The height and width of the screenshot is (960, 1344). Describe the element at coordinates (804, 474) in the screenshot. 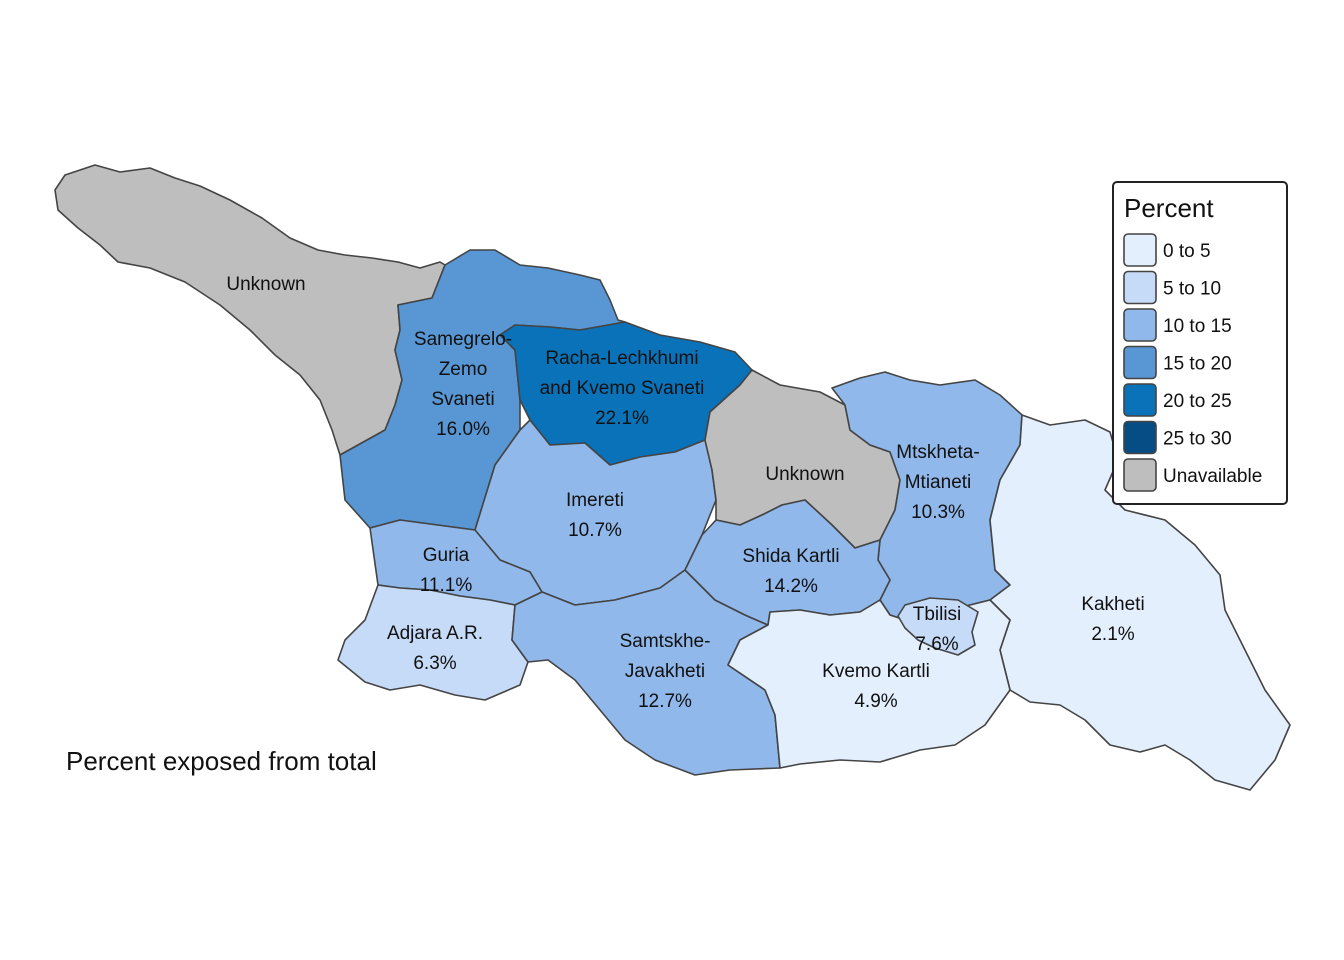

I see `region-label-south-ossetia: Unknown` at that location.